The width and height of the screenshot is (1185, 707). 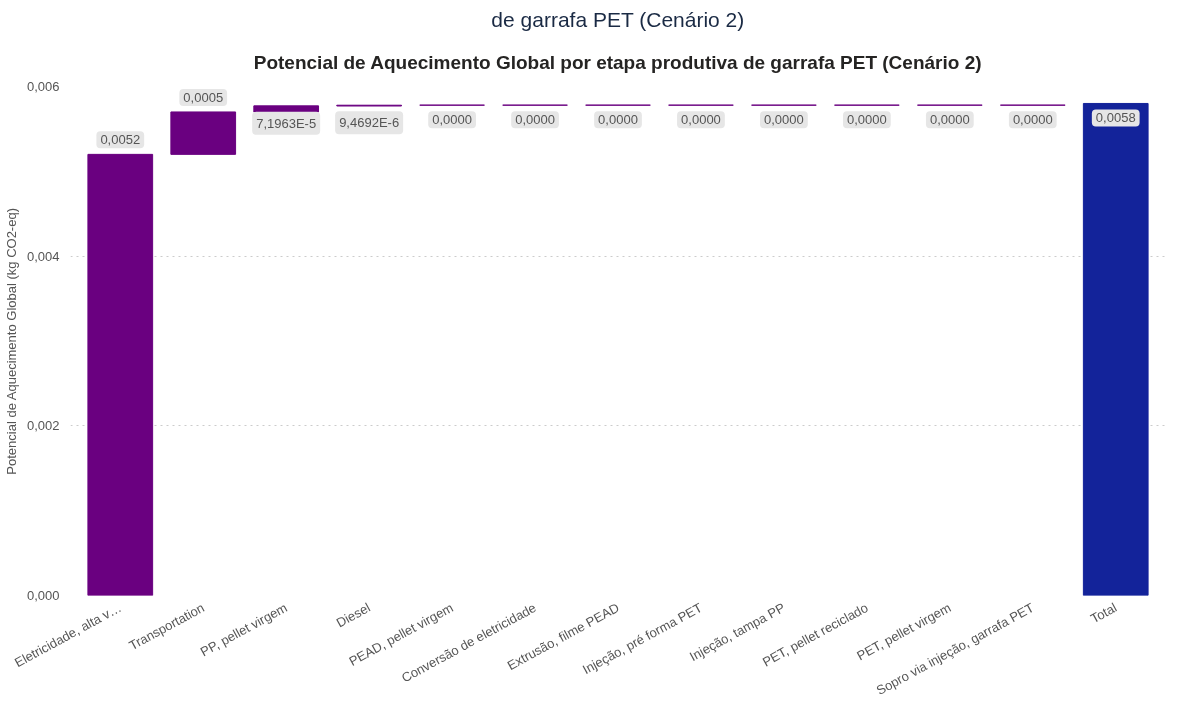 I want to click on y-tick-label: 0,002, so click(x=43, y=426).